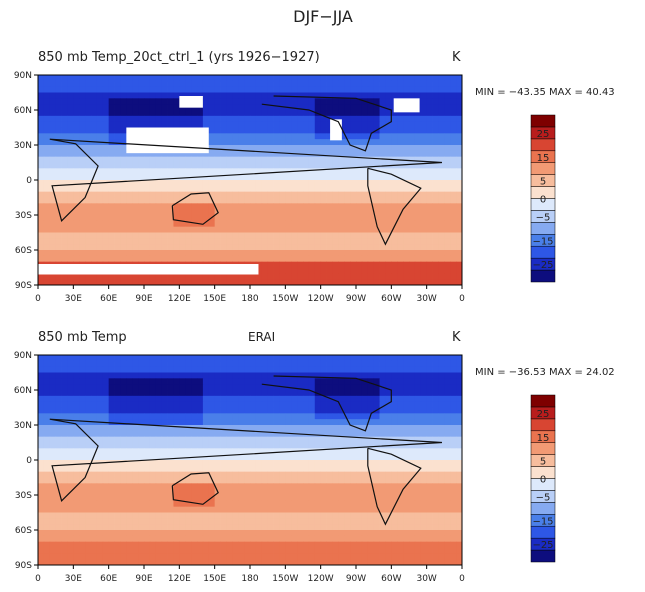  I want to click on lon-tick-label: 0, so click(462, 299).